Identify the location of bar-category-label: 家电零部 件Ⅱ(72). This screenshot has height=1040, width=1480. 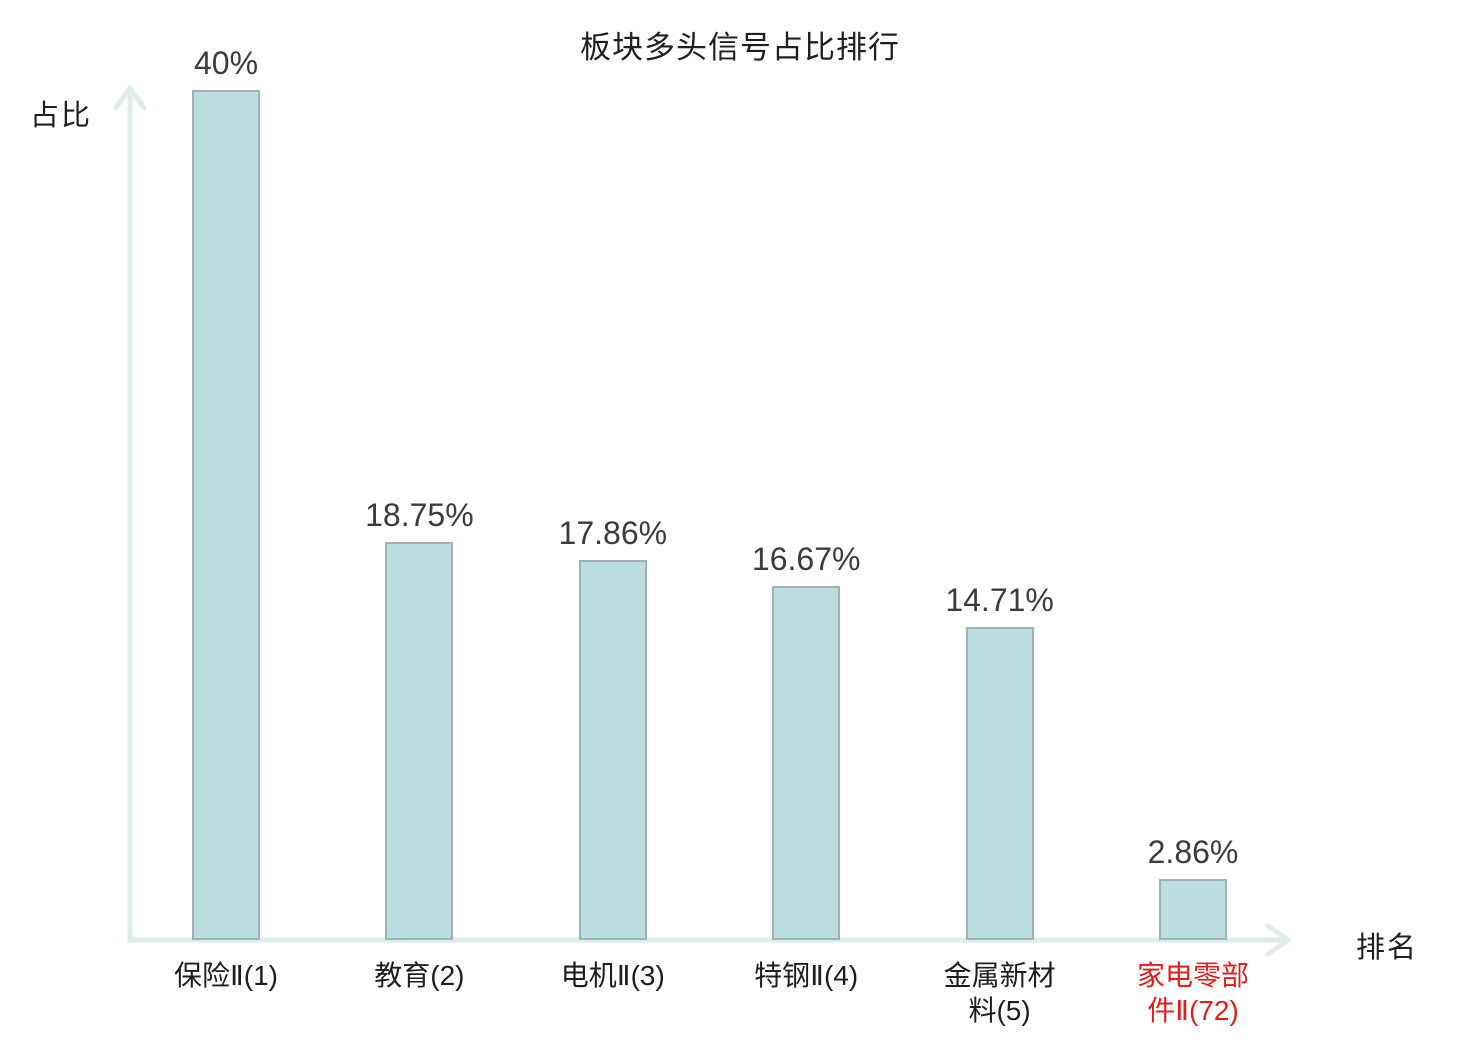
(1192, 993).